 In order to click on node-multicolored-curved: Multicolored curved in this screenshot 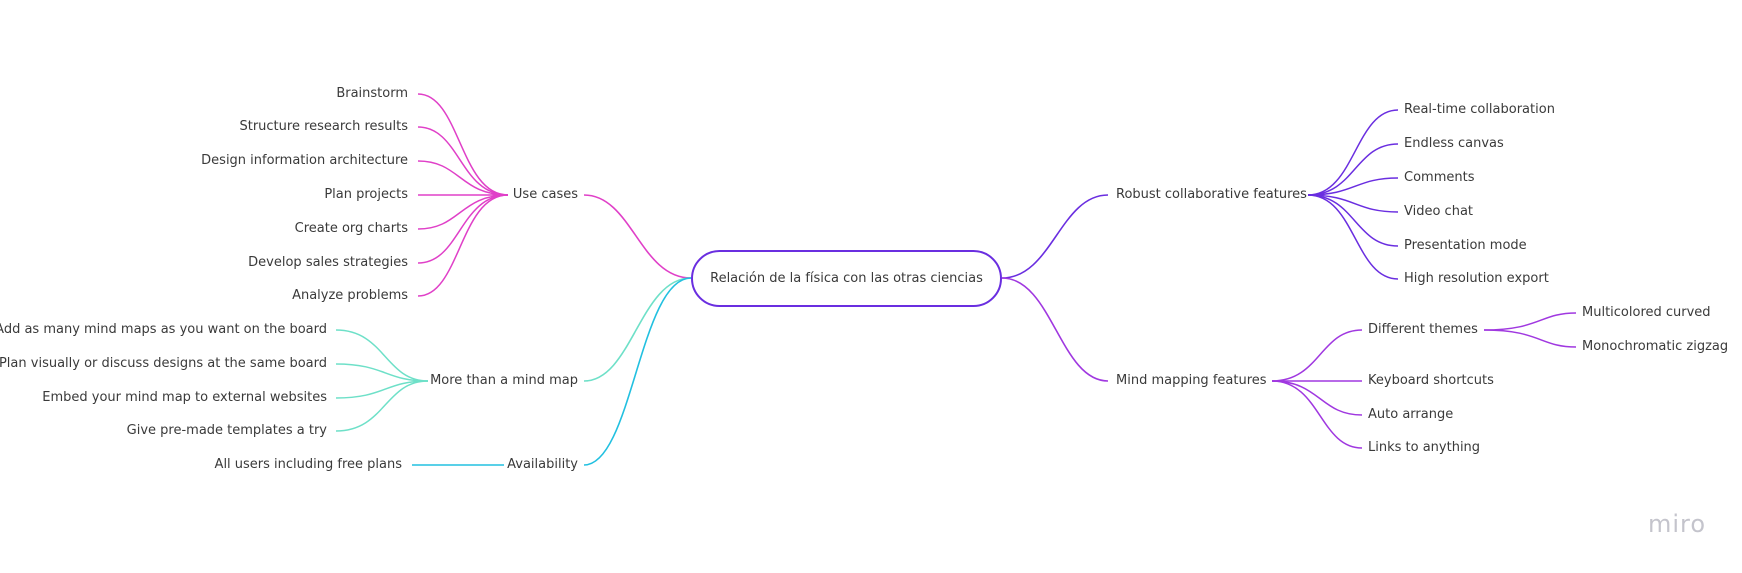, I will do `click(1646, 312)`.